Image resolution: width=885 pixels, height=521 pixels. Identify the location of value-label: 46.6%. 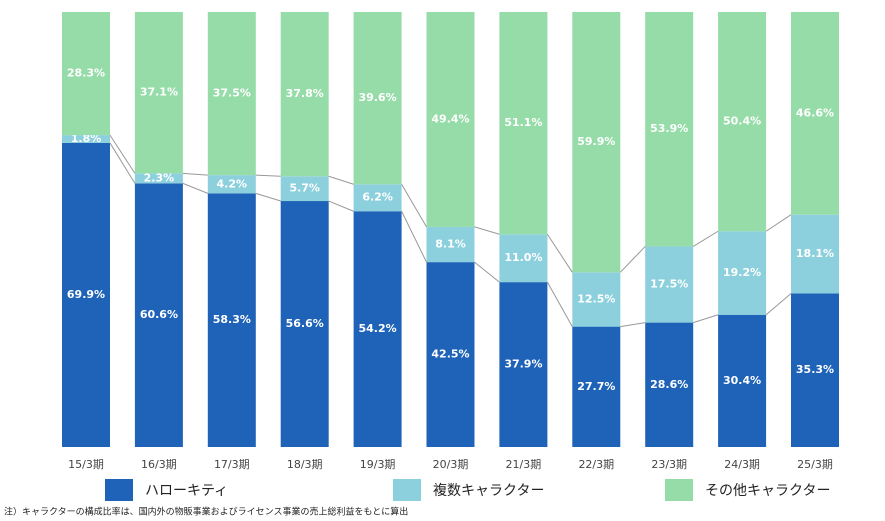
(815, 112).